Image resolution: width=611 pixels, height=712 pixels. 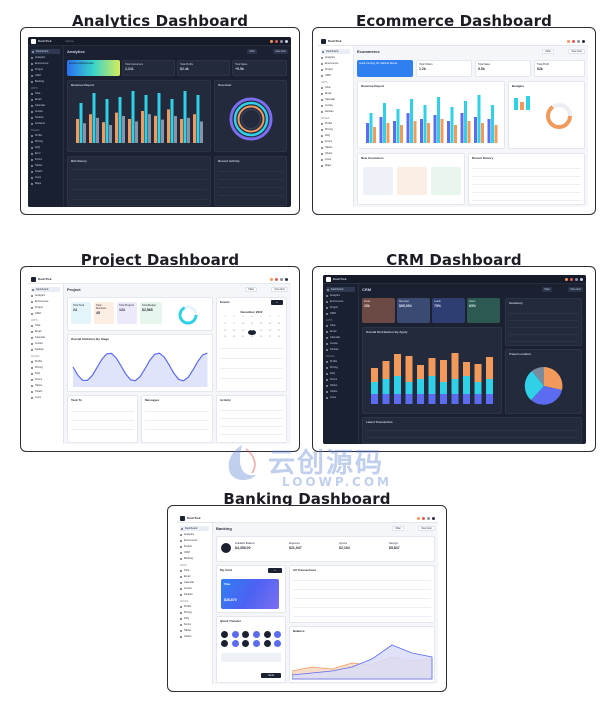 I want to click on calendar-day: 12, so click(x=261, y=323).